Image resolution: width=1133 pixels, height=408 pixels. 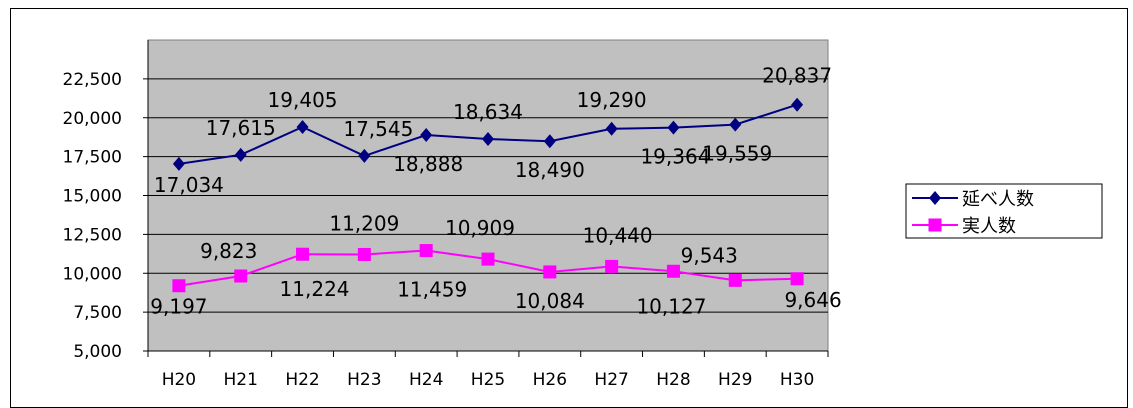 I want to click on data-label: 18,634, so click(x=488, y=112).